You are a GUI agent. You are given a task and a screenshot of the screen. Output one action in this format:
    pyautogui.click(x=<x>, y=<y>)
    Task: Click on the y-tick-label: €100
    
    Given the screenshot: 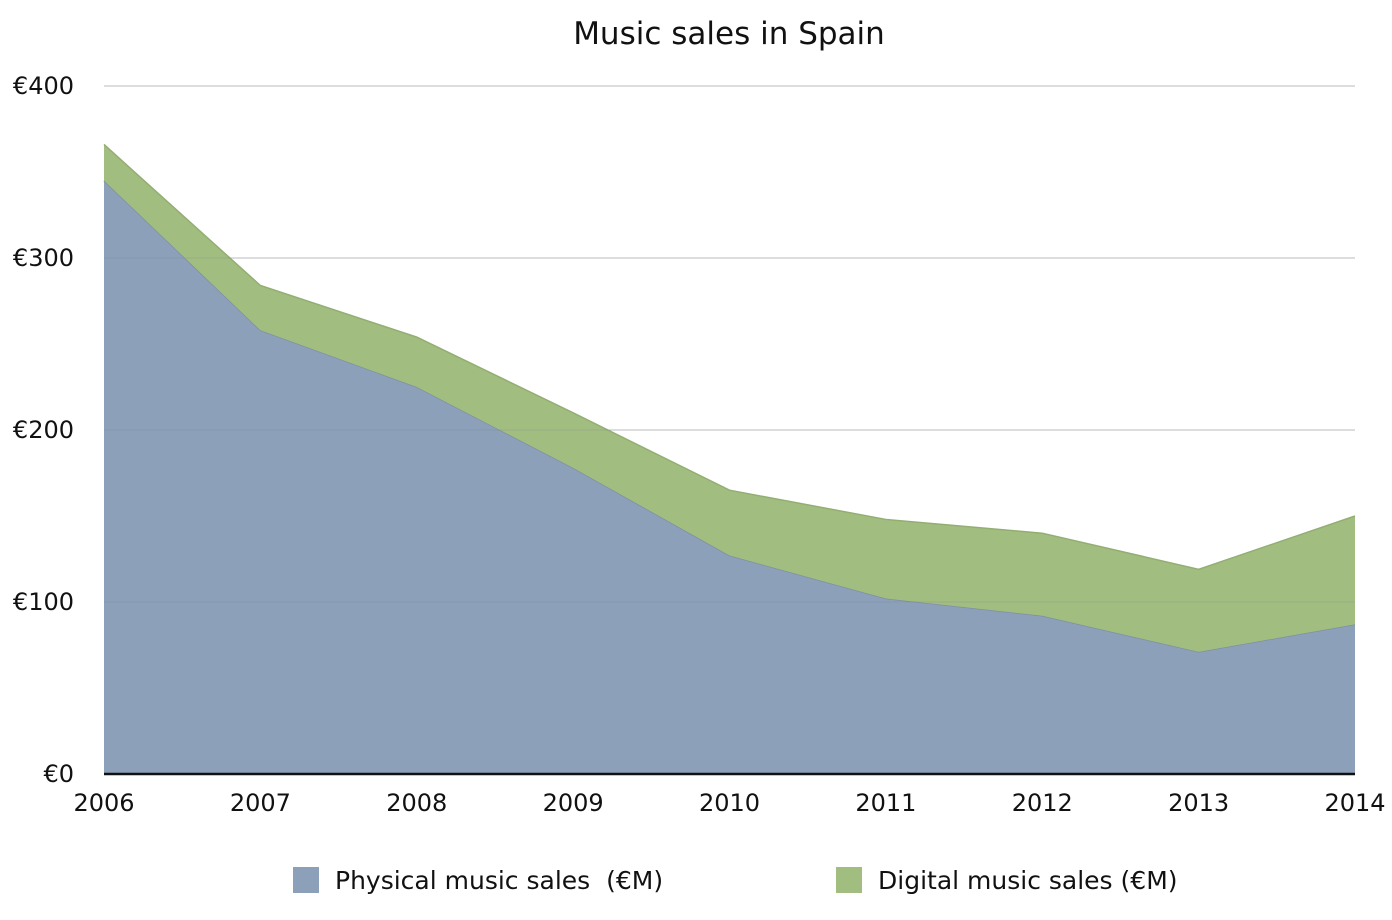 What is the action you would take?
    pyautogui.click(x=43, y=602)
    